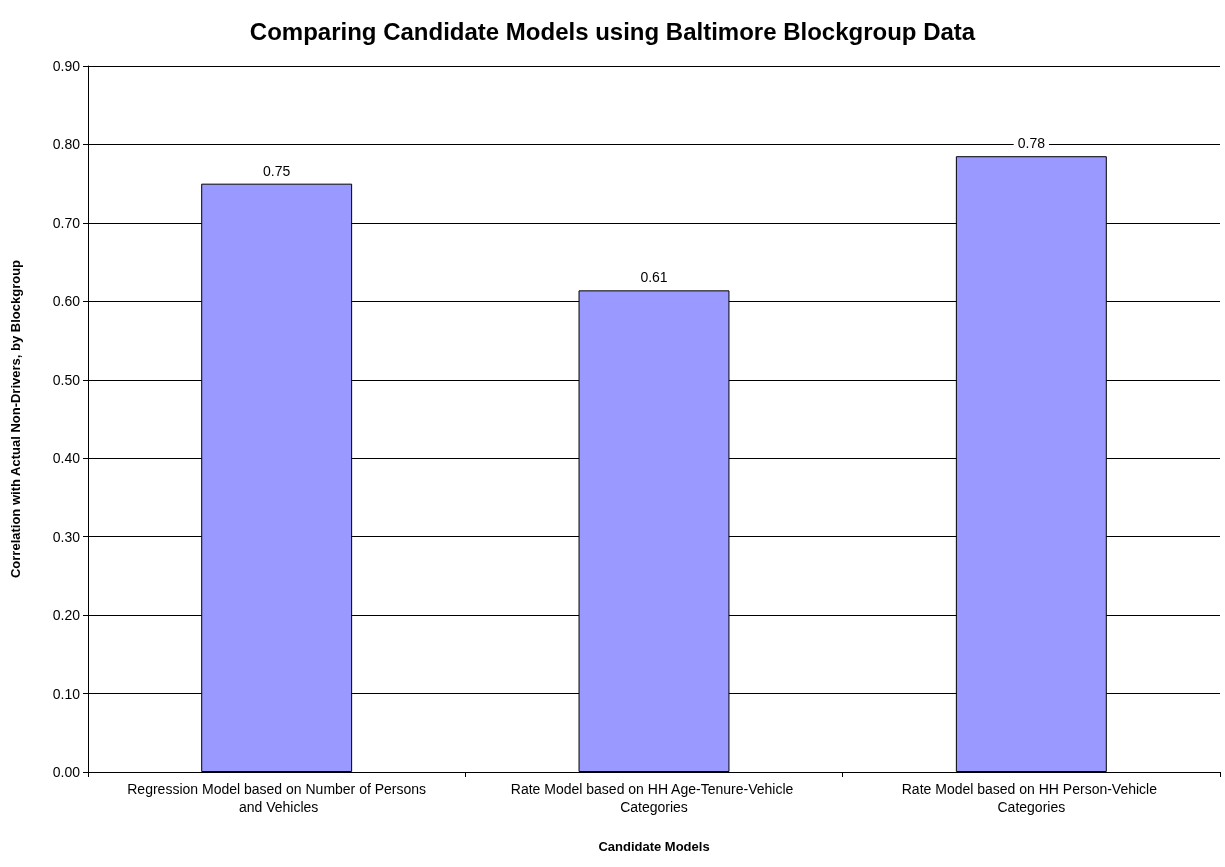 This screenshot has width=1225, height=867. What do you see at coordinates (66, 222) in the screenshot?
I see `y-tick-label: 0.70` at bounding box center [66, 222].